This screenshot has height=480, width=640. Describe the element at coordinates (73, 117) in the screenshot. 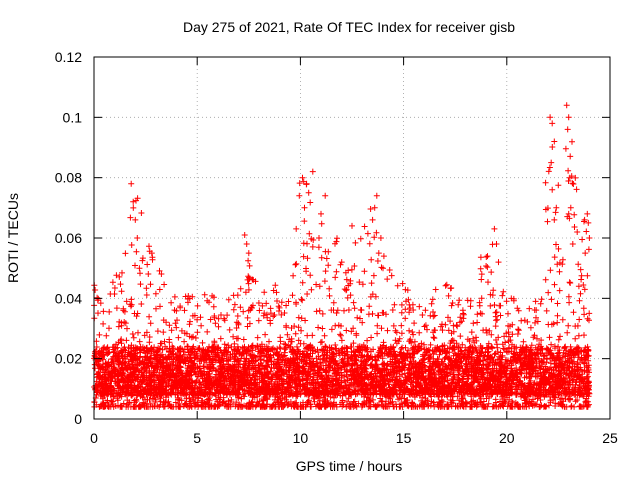

I see `y-tick-label: 0.1` at that location.